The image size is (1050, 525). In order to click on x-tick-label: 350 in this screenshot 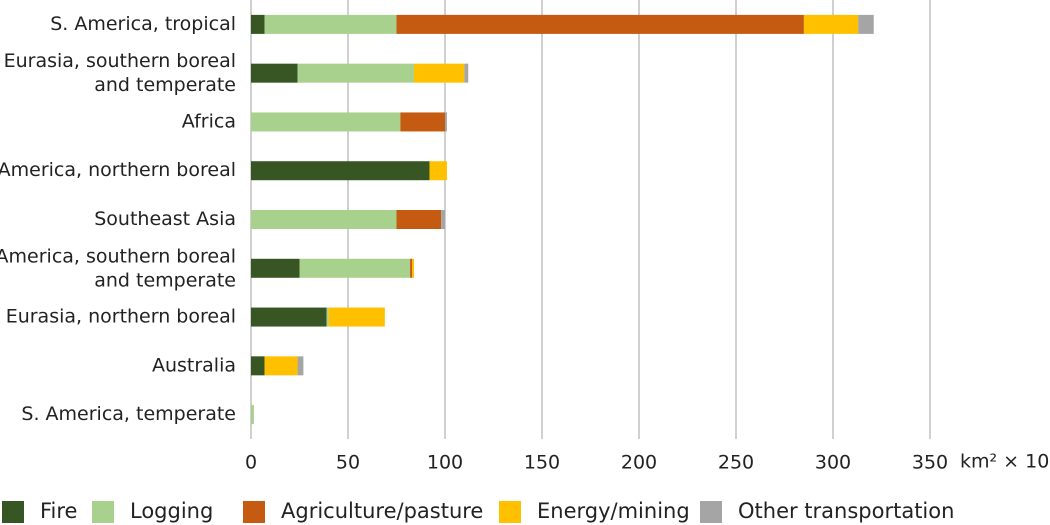, I will do `click(930, 463)`.